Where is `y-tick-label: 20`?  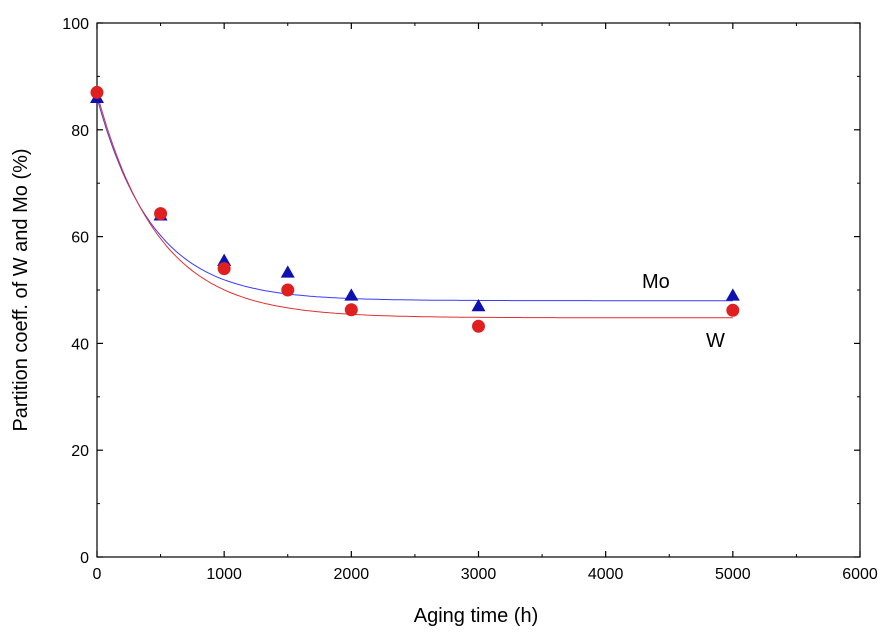
y-tick-label: 20 is located at coordinates (80, 451).